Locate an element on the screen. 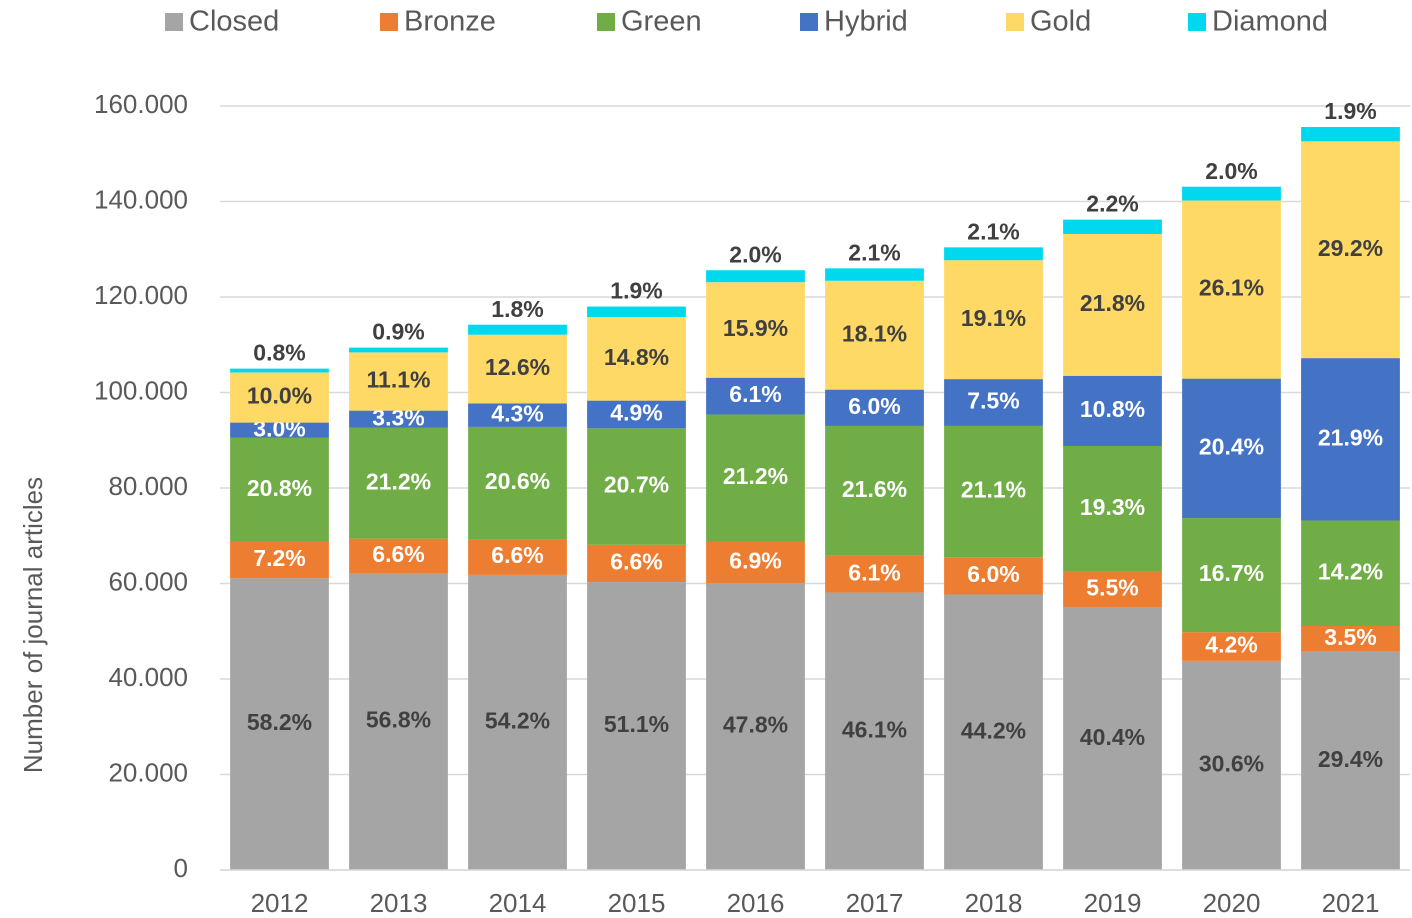  data-label: 4.2% is located at coordinates (1231, 645).